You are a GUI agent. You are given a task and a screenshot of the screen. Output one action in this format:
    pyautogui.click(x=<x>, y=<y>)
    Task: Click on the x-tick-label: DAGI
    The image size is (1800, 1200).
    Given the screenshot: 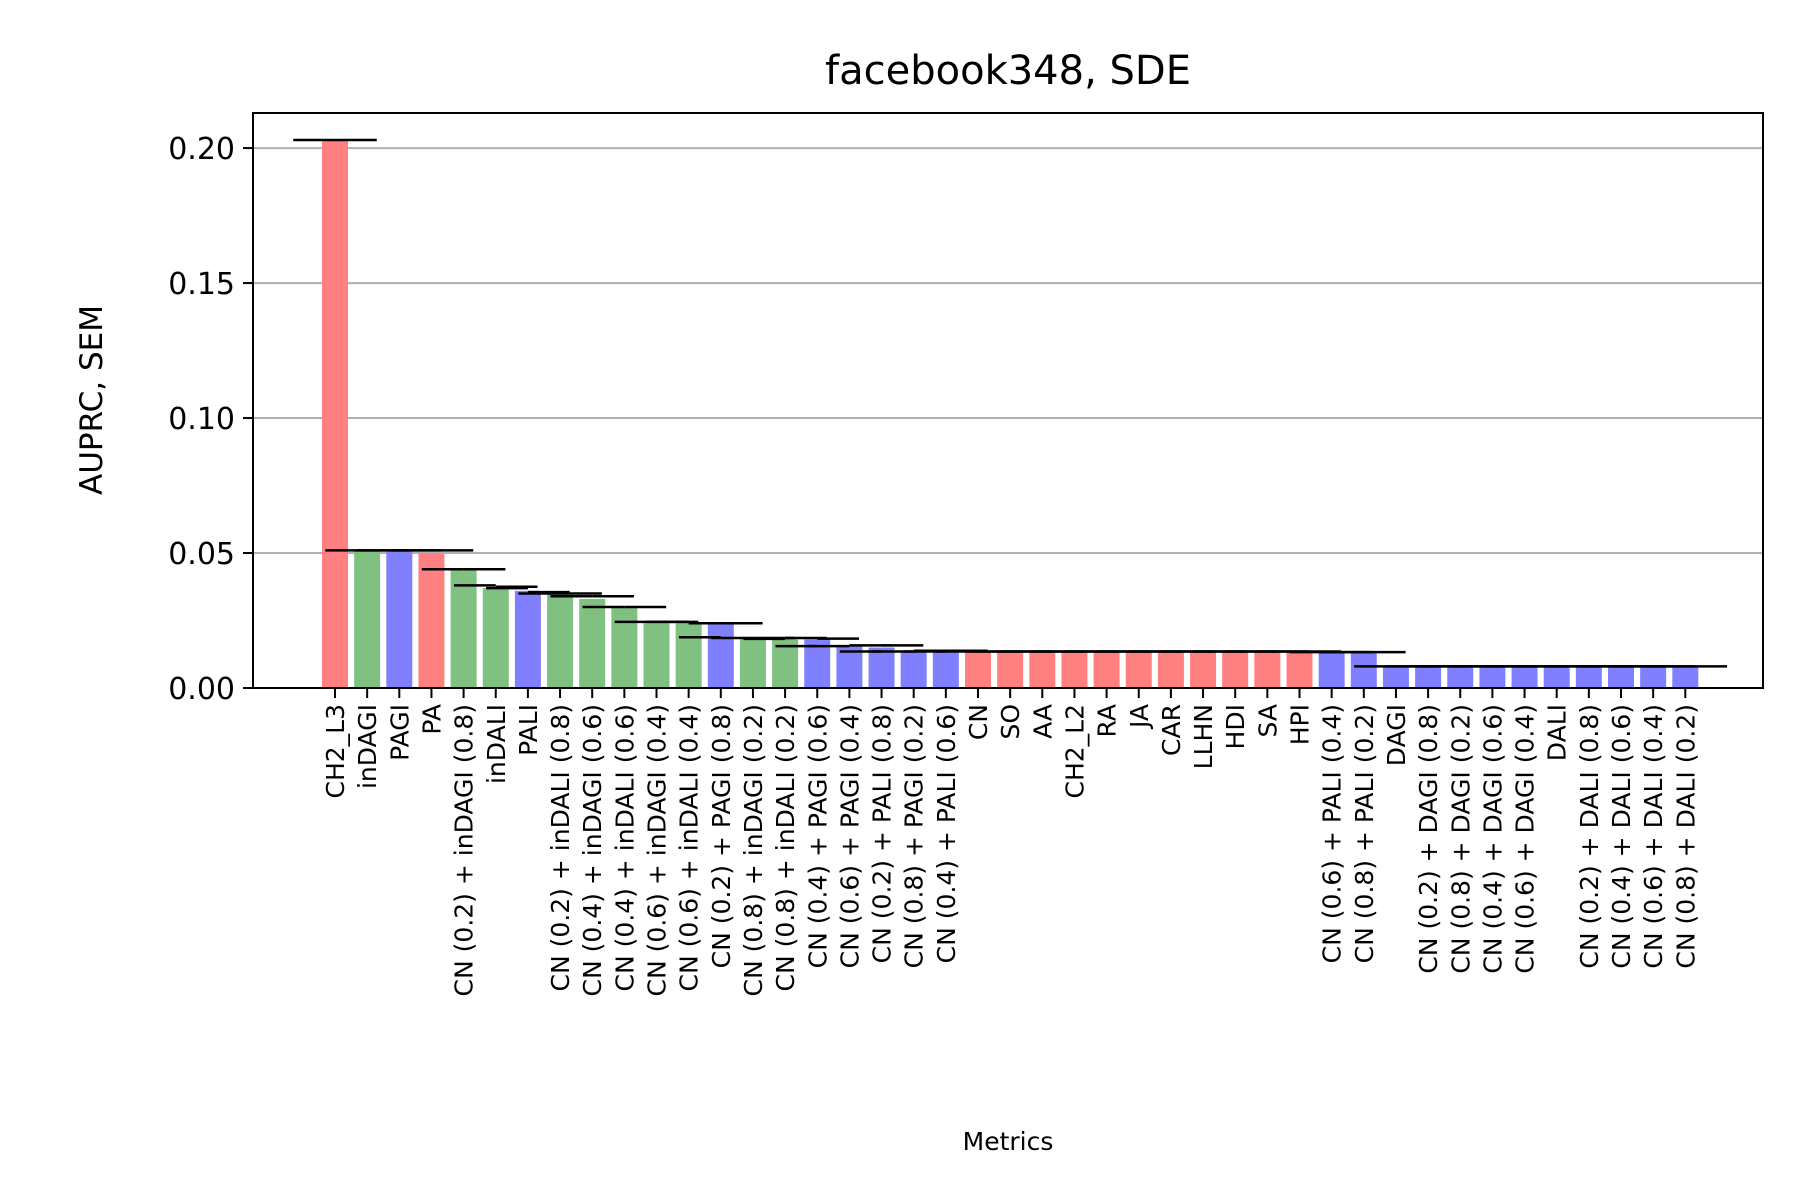 What is the action you would take?
    pyautogui.click(x=1396, y=735)
    